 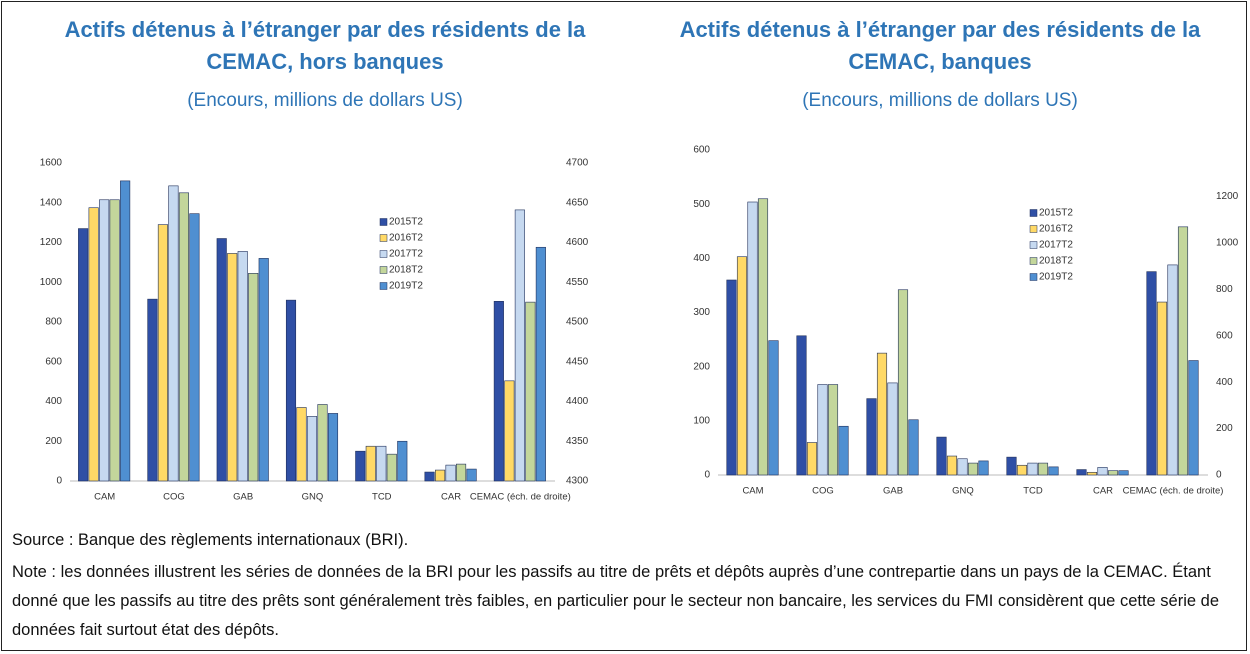 I want to click on y2-tick-label: 4700, so click(x=577, y=163).